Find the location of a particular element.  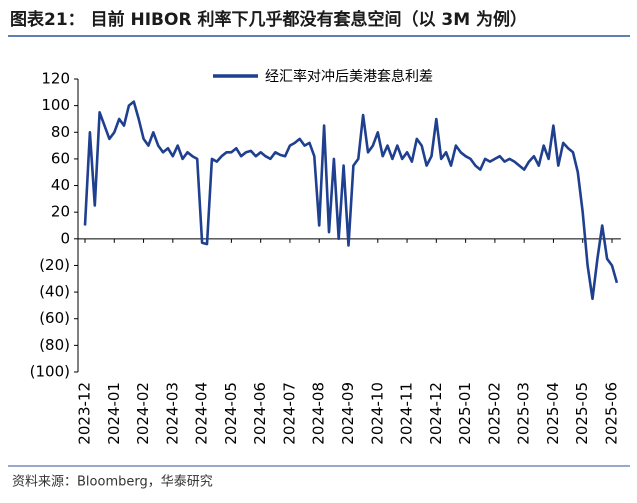

source: 资料来源：Bloomberg，华泰研究 is located at coordinates (112, 482).